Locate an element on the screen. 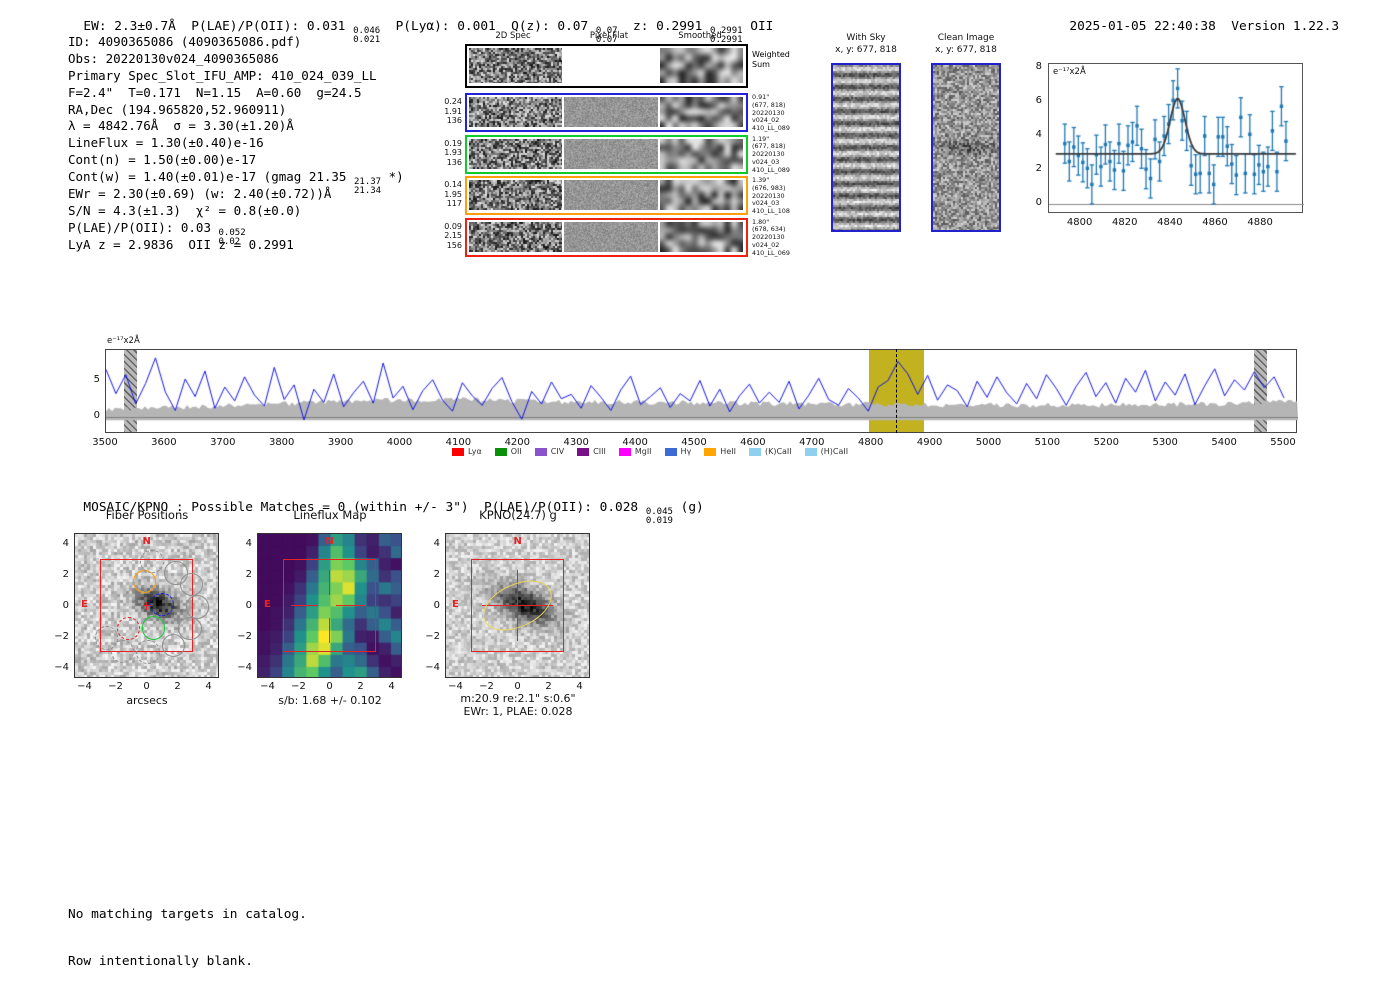  legend-label: OII is located at coordinates (516, 451).